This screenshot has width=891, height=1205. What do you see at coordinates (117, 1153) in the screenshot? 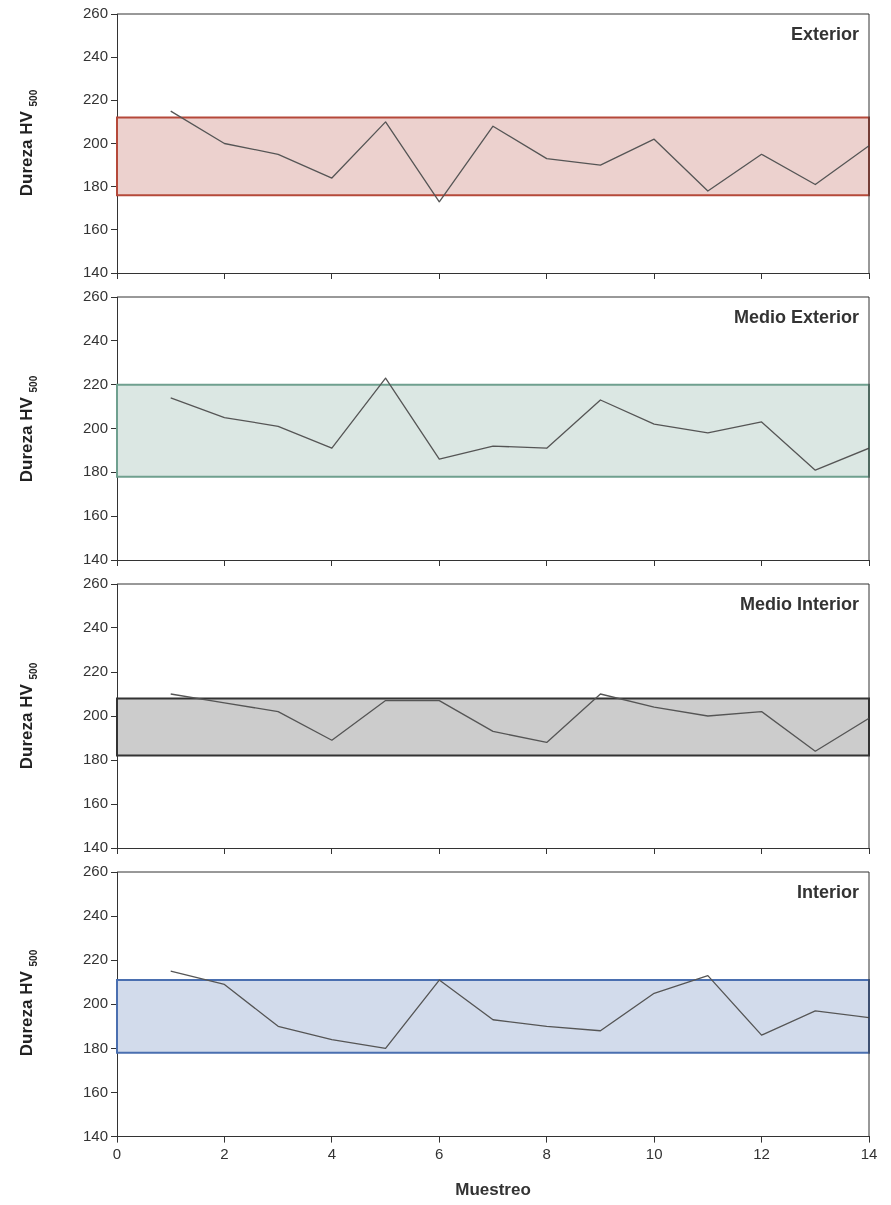
I see `x-tick-label: 0` at bounding box center [117, 1153].